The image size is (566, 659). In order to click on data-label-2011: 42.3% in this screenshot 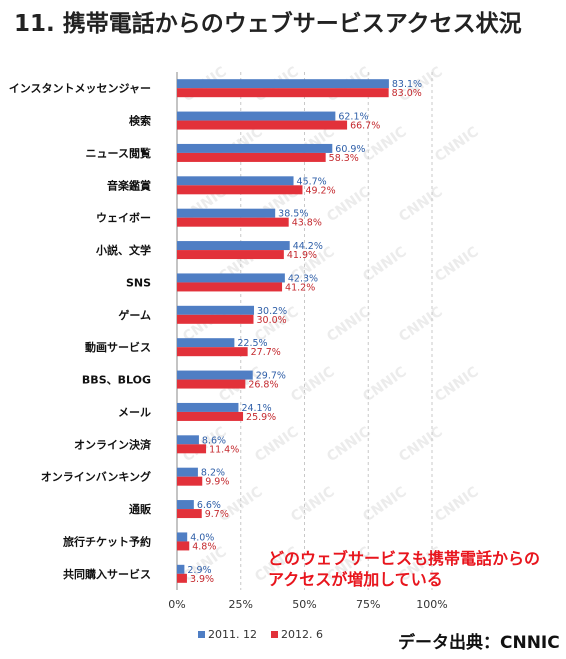, I will do `click(303, 278)`.